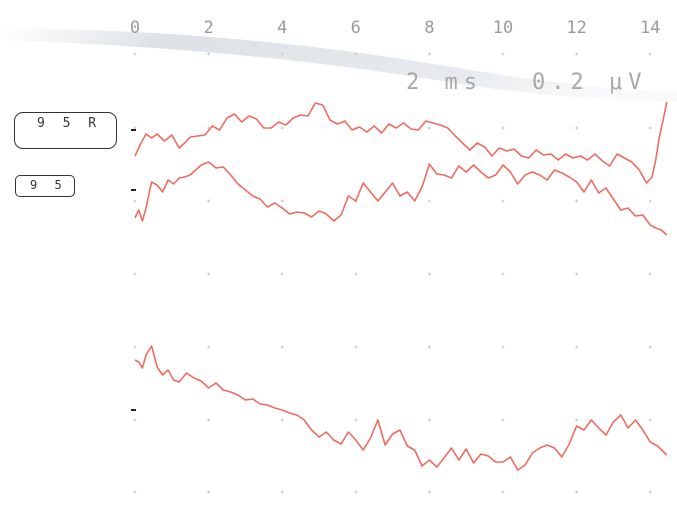  What do you see at coordinates (650, 28) in the screenshot?
I see `x-tick-label: 14` at bounding box center [650, 28].